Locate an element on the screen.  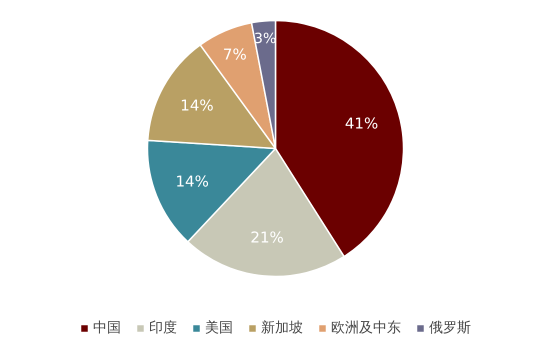
legend-label: 欧洲及中东 is located at coordinates (366, 328).